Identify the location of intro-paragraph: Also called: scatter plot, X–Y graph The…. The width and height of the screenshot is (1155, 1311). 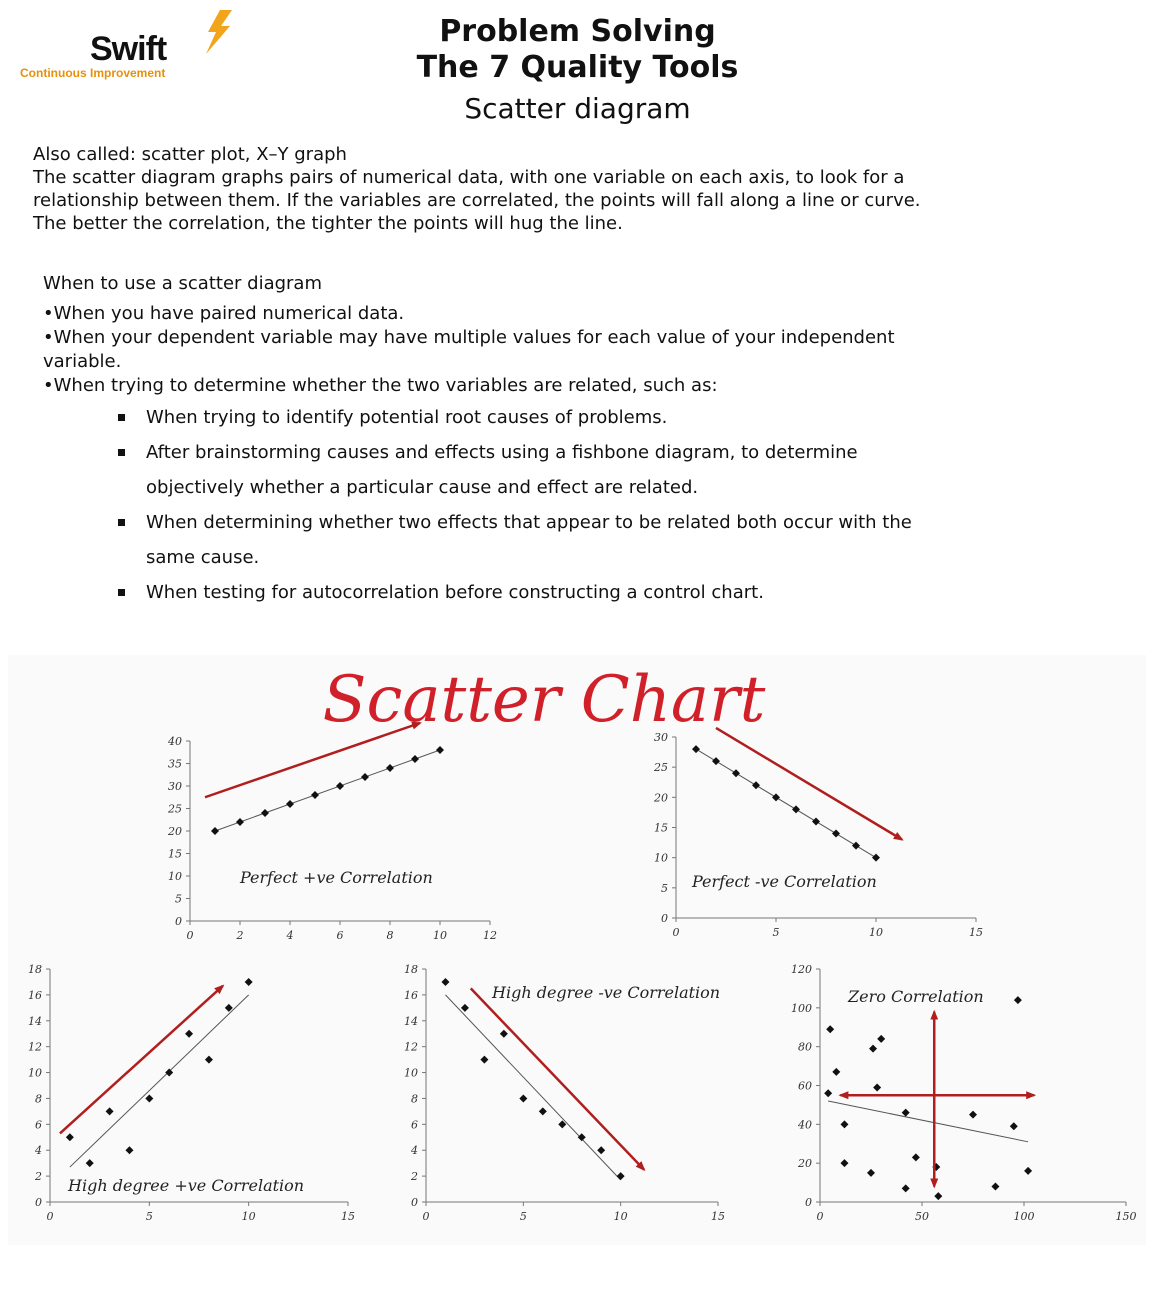
(583, 189).